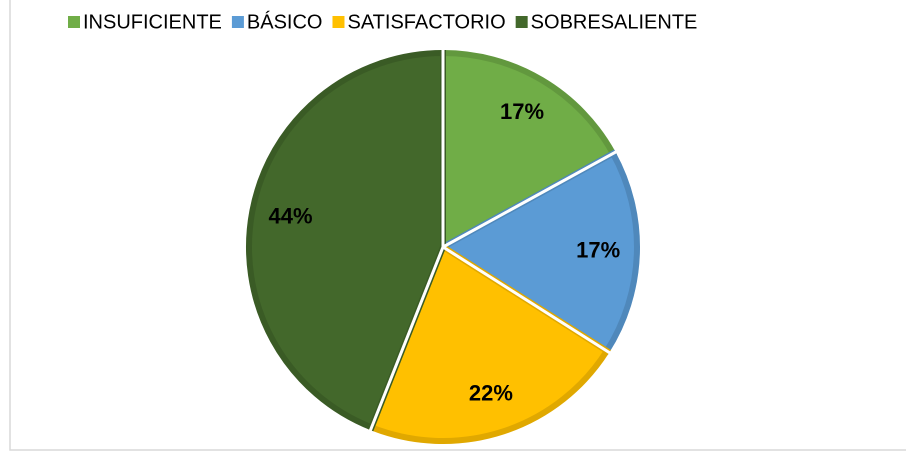 The image size is (906, 466). What do you see at coordinates (285, 21) in the screenshot?
I see `legend-label: BÁSICO` at bounding box center [285, 21].